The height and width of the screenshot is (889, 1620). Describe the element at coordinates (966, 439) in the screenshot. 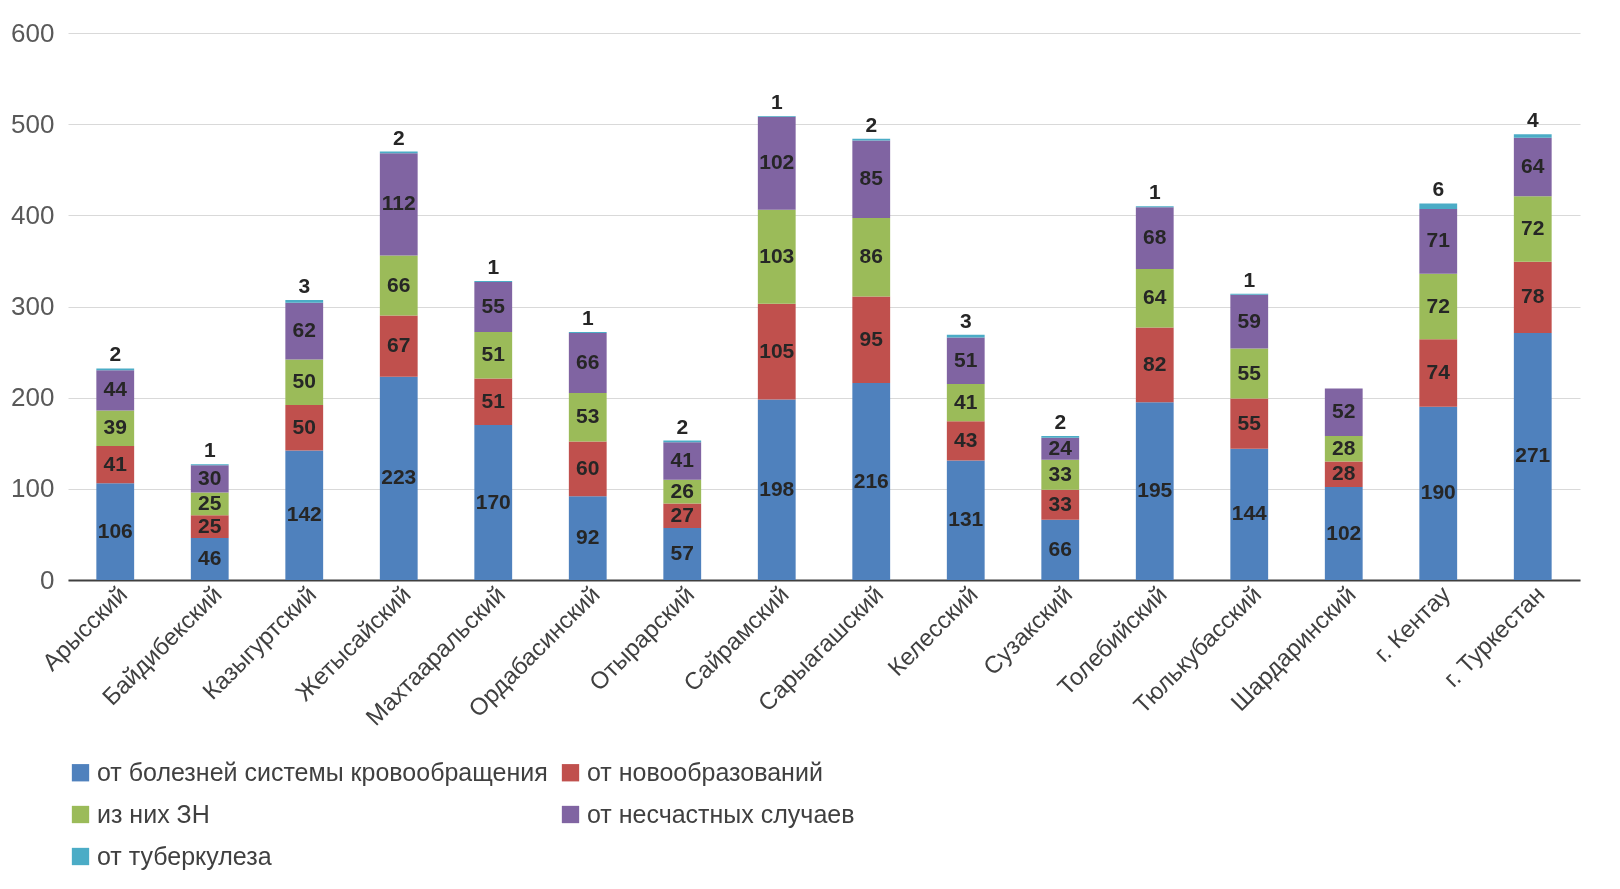

I see `data-label: 43` at that location.